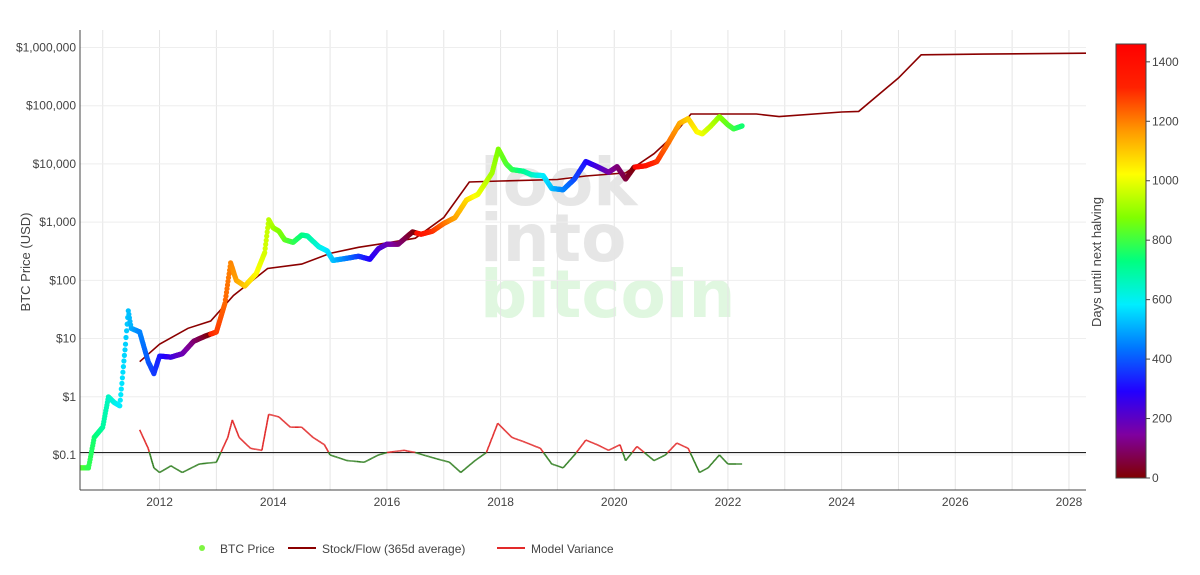 Image resolution: width=1200 pixels, height=575 pixels. Describe the element at coordinates (202, 548) in the screenshot. I see `legend-symbol-dot` at that location.